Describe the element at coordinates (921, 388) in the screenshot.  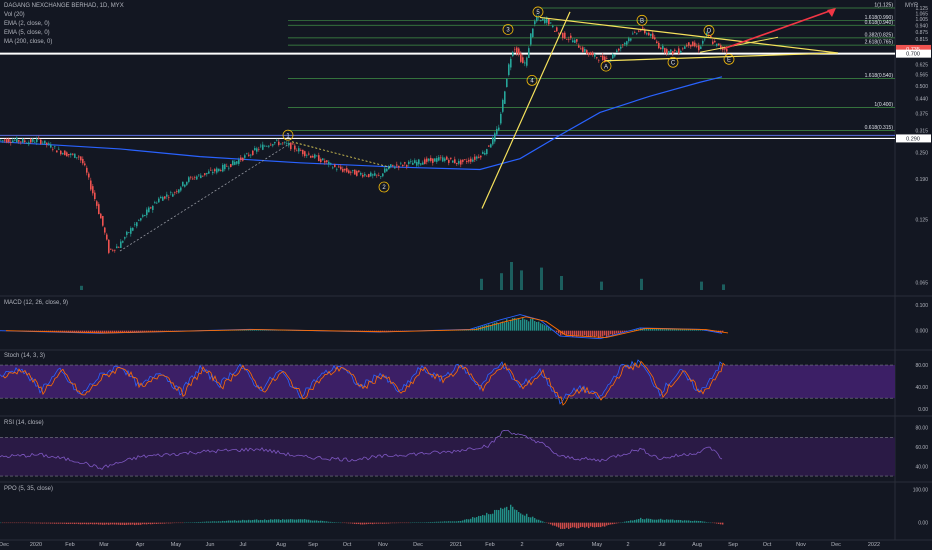
I see `indicator-tick-label: 40.00` at that location.